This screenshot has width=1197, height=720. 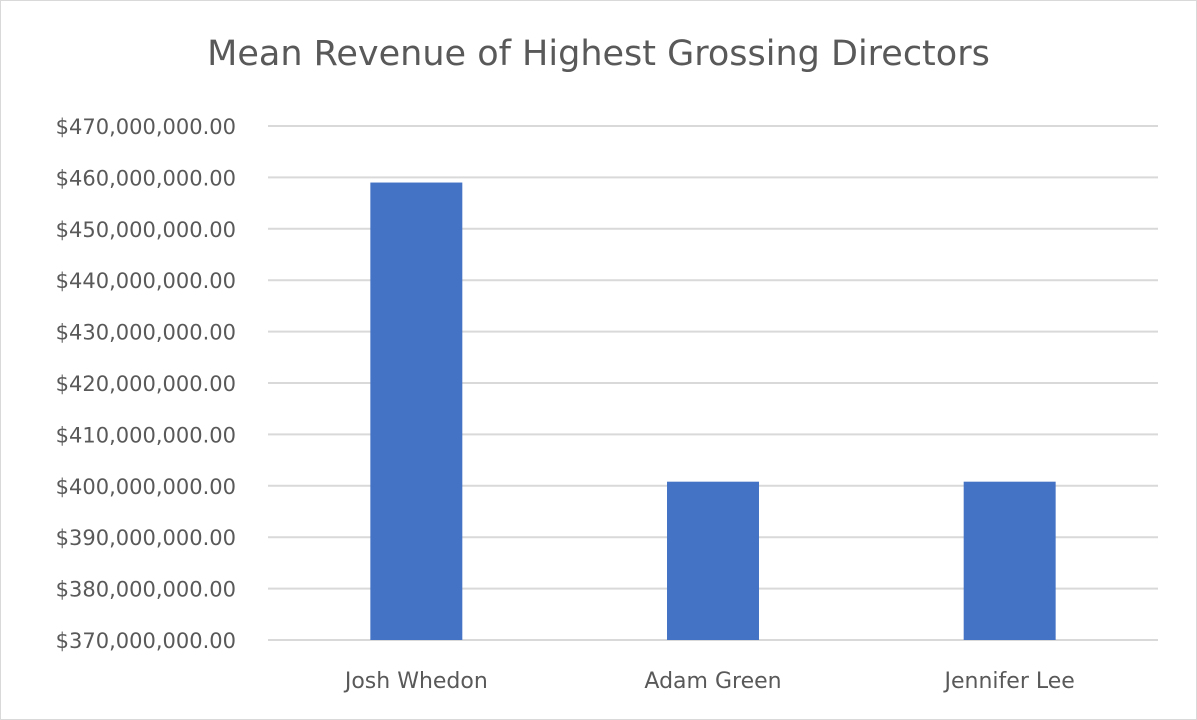 What do you see at coordinates (146, 538) in the screenshot?
I see `y-tick-label: $390,000,000.00` at bounding box center [146, 538].